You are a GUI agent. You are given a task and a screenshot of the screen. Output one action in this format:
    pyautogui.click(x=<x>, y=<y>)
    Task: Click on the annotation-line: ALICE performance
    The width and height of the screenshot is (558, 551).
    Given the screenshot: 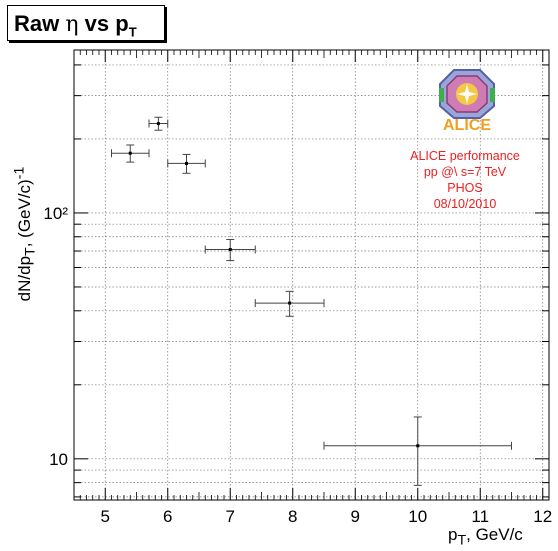 What is the action you would take?
    pyautogui.click(x=465, y=156)
    